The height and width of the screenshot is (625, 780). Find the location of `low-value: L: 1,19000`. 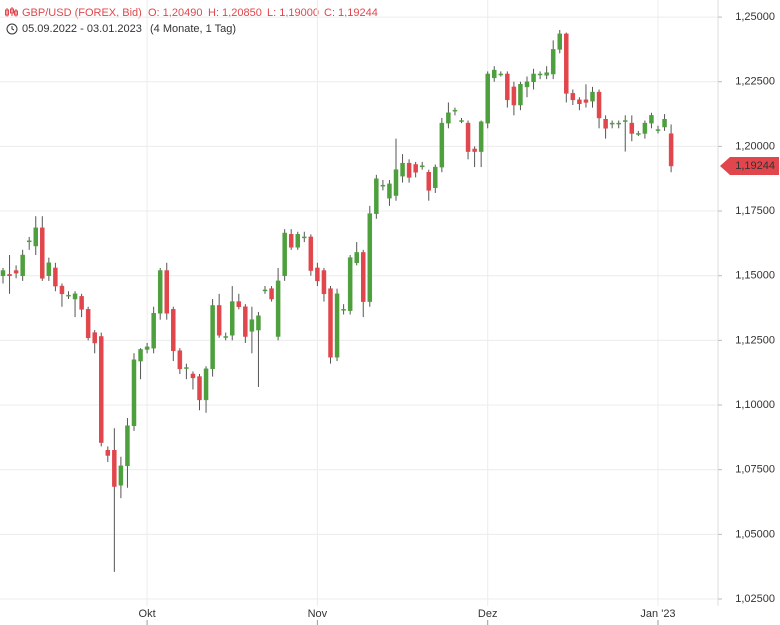

low-value: L: 1,19000 is located at coordinates (293, 13).